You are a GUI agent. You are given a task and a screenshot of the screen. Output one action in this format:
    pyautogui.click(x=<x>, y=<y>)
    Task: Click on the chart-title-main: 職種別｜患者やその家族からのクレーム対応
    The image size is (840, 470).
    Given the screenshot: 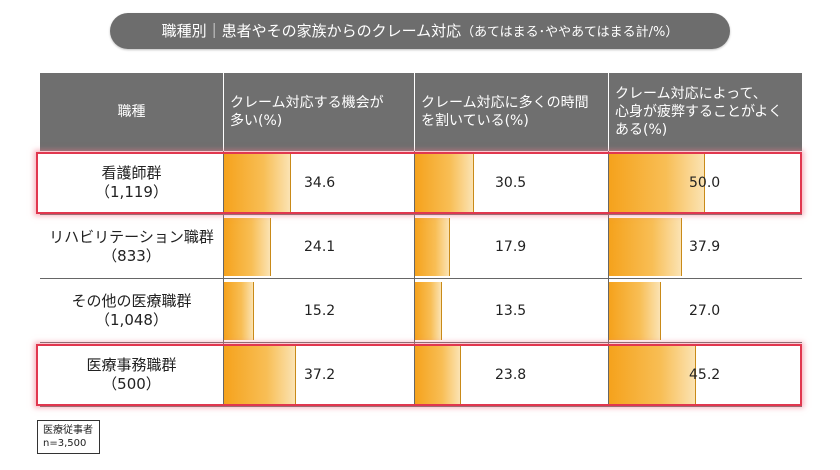 What is the action you would take?
    pyautogui.click(x=311, y=31)
    